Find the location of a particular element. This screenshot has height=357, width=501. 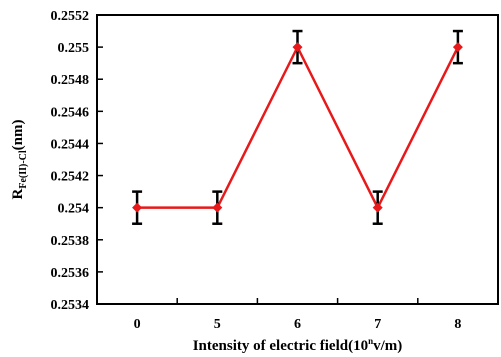

y-tick-label: 0.2542 is located at coordinates (70, 177).